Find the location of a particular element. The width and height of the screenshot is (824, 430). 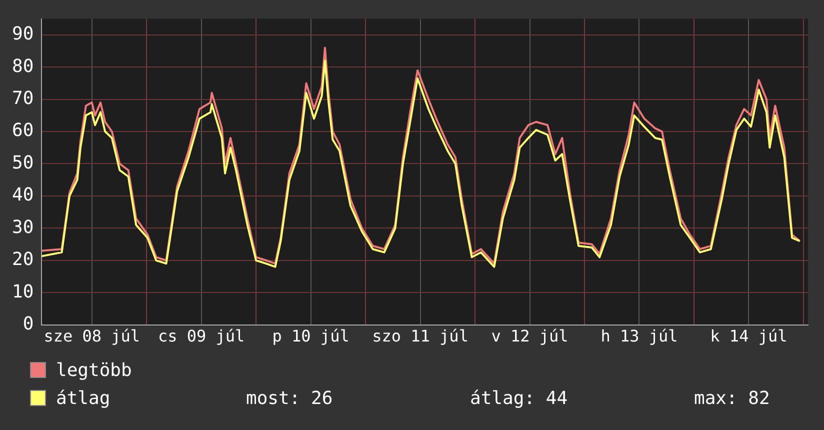

text: max: 82 is located at coordinates (732, 398).